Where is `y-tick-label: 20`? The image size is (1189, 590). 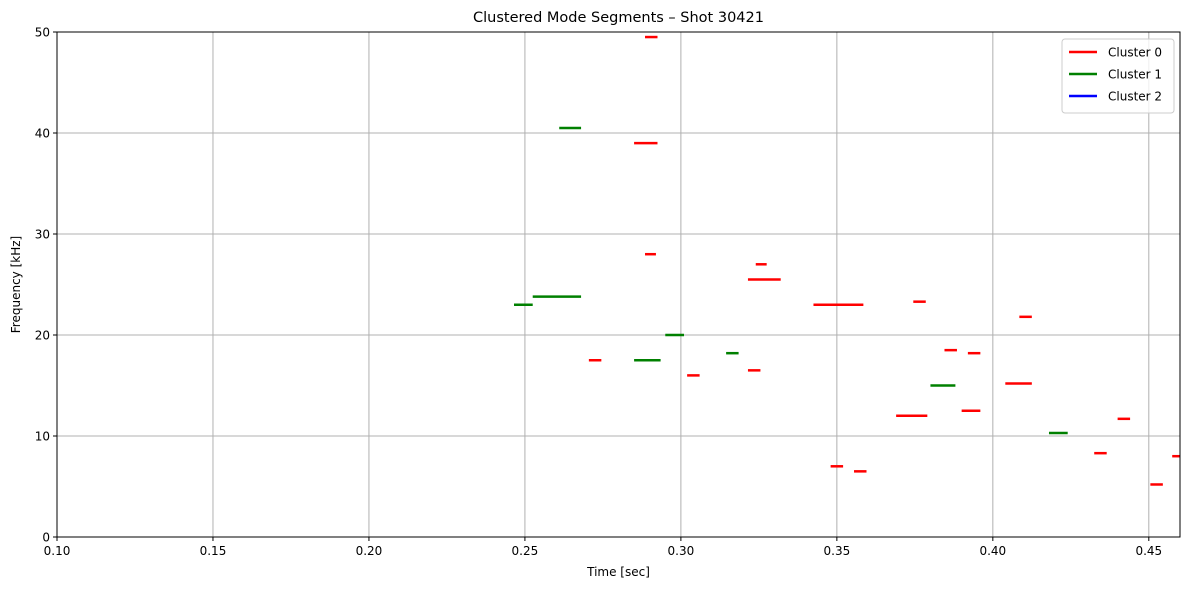
y-tick-label: 20 is located at coordinates (42, 336).